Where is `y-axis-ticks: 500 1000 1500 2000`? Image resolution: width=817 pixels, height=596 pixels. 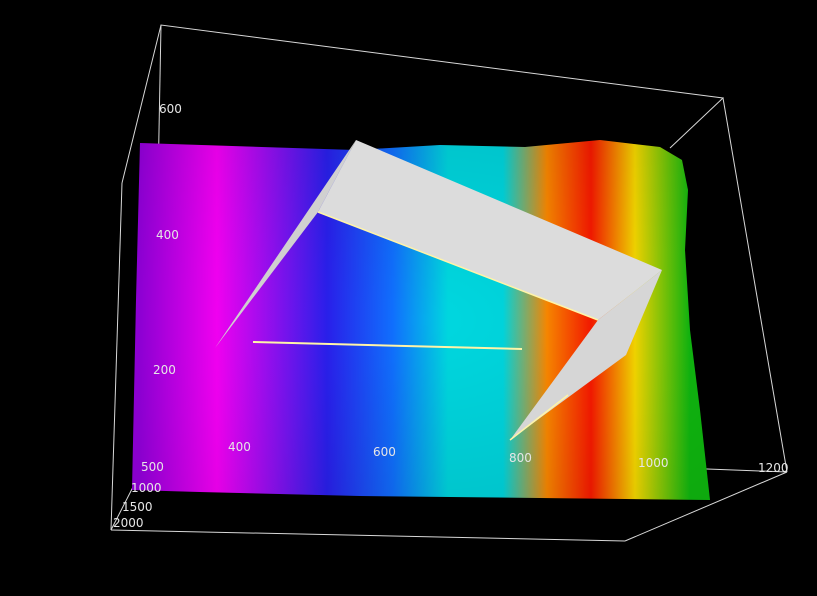 y-axis-ticks: 500 1000 1500 2000 is located at coordinates (138, 495).